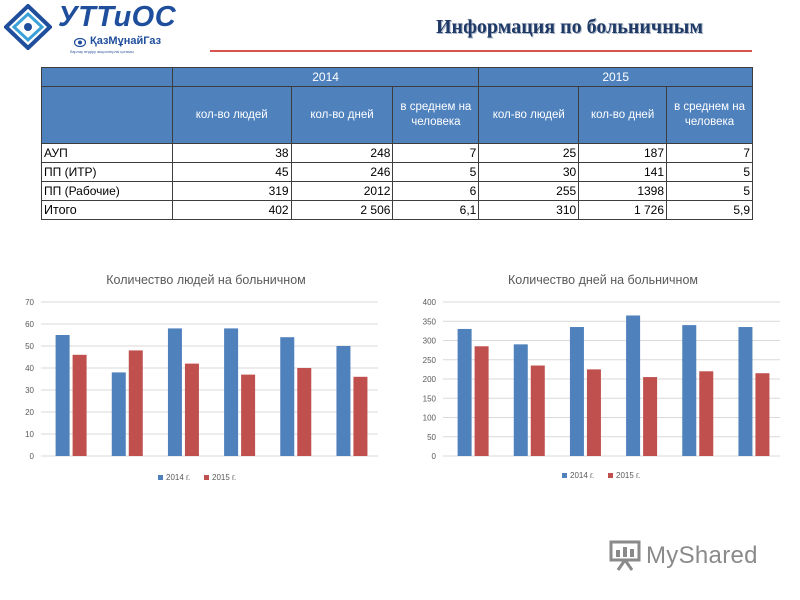 This screenshot has height=600, width=800. What do you see at coordinates (702, 555) in the screenshot?
I see `watermark-text: MyShared` at bounding box center [702, 555].